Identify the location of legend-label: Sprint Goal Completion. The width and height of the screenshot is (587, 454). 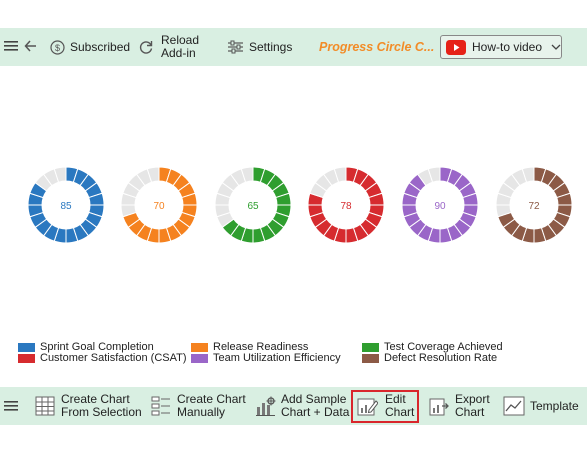
(97, 347).